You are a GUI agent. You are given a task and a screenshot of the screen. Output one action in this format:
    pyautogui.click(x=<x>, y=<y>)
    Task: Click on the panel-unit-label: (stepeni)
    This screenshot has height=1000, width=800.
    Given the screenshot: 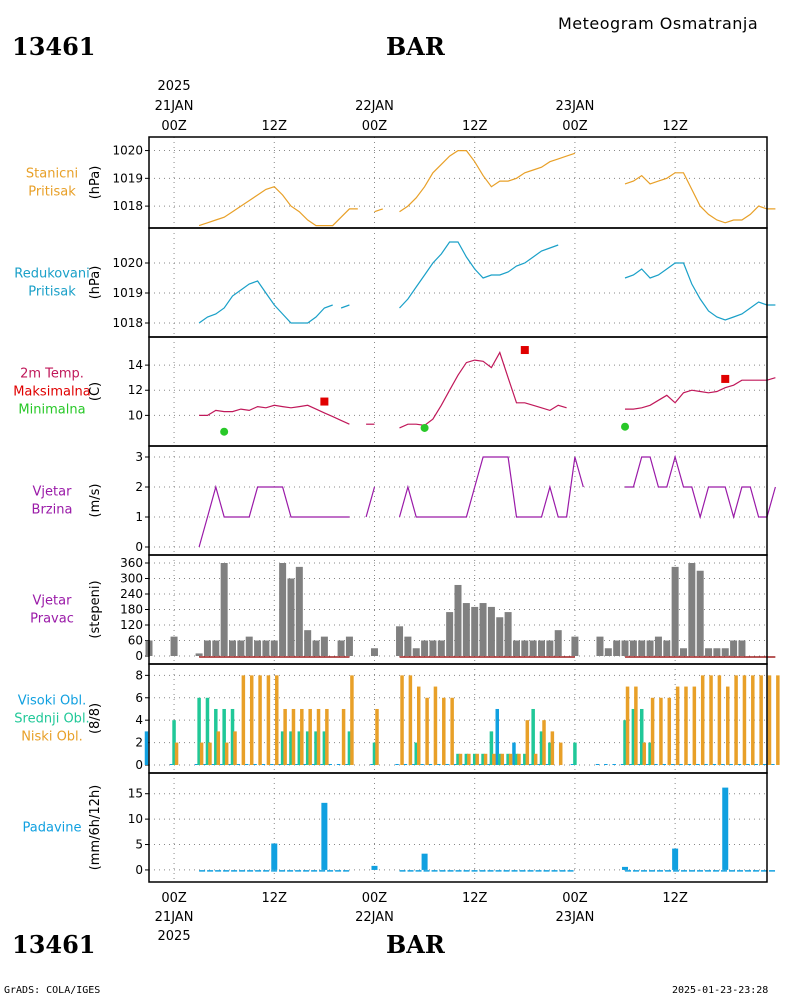 What is the action you would take?
    pyautogui.click(x=95, y=609)
    